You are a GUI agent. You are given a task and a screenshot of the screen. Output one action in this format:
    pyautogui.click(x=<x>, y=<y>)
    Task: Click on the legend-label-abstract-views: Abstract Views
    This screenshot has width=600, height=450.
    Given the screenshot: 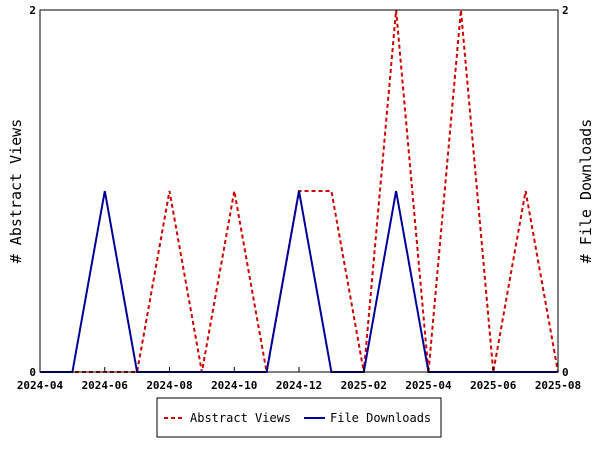 What is the action you would take?
    pyautogui.click(x=240, y=418)
    